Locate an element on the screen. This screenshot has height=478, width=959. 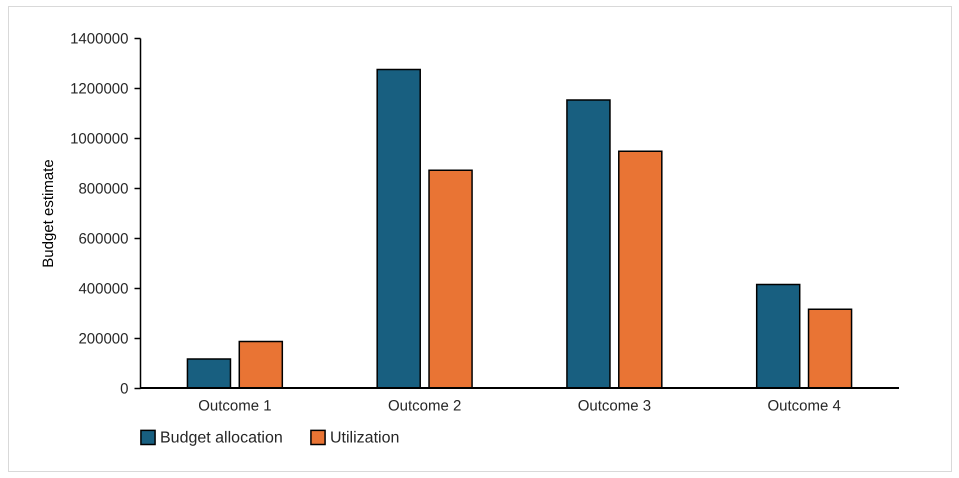
y-tick-label: 200000 is located at coordinates (103, 339).